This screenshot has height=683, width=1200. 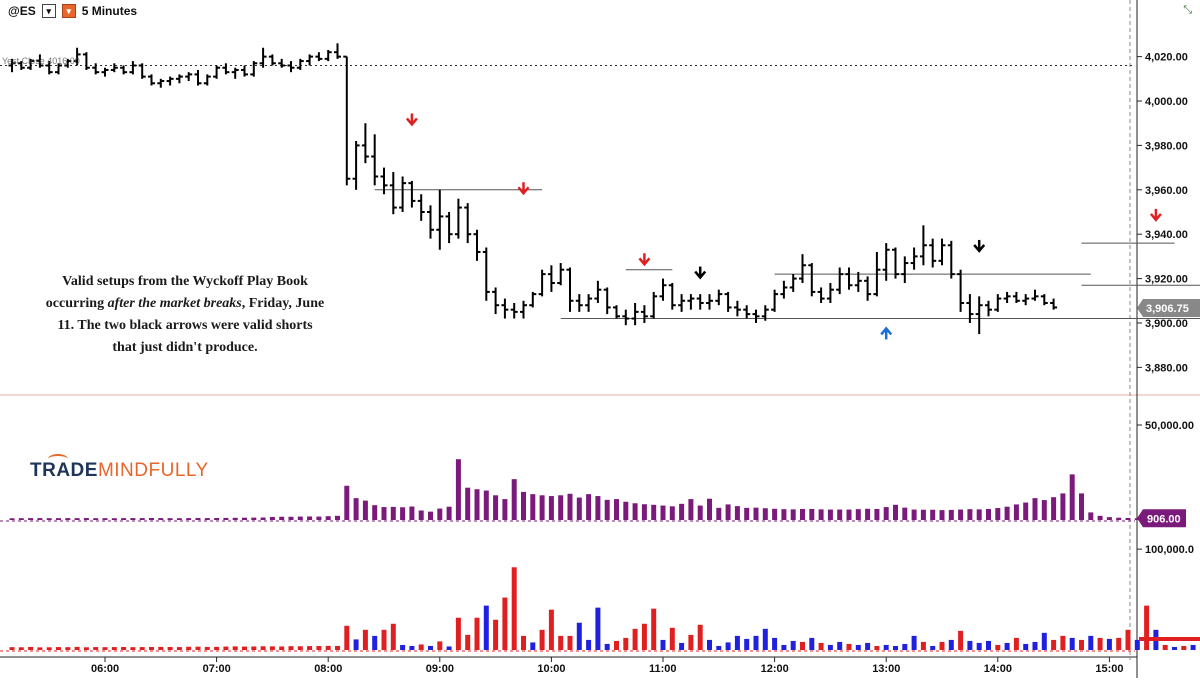 I want to click on symbol-label: @ES, so click(x=22, y=11).